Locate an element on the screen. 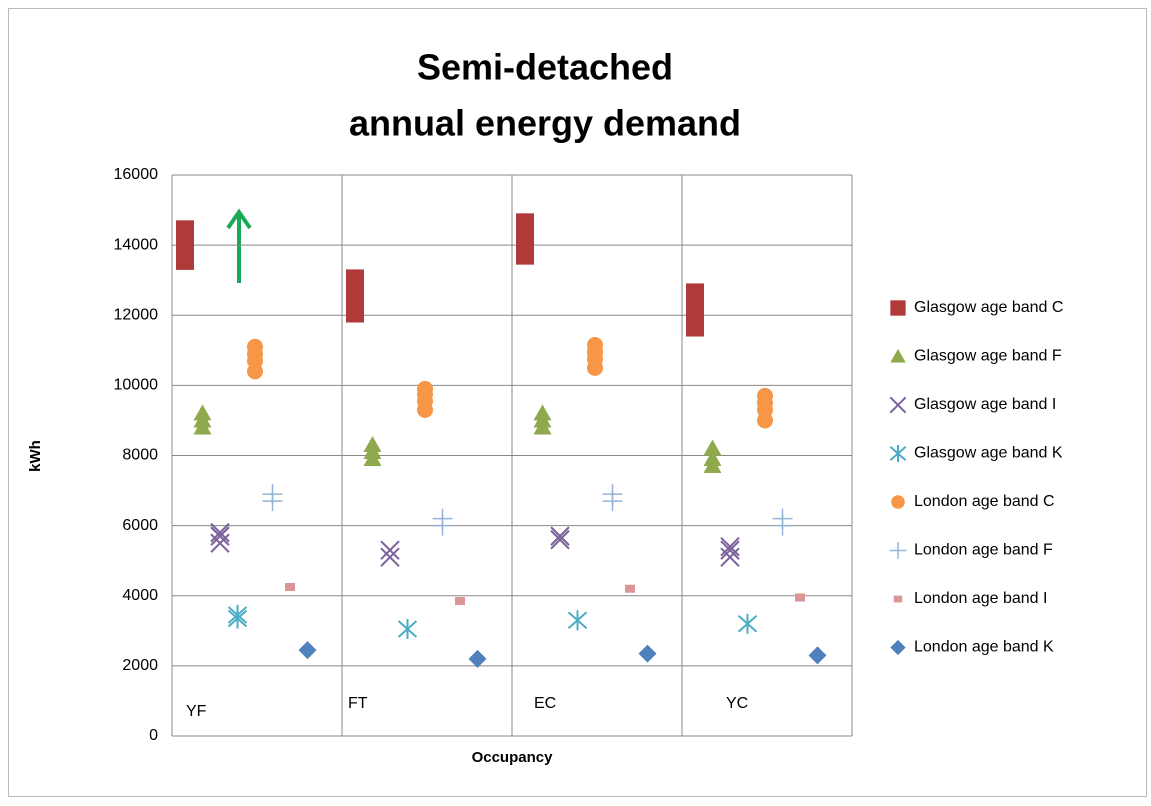 The height and width of the screenshot is (806, 1151). legend-label: London age band F is located at coordinates (983, 550).